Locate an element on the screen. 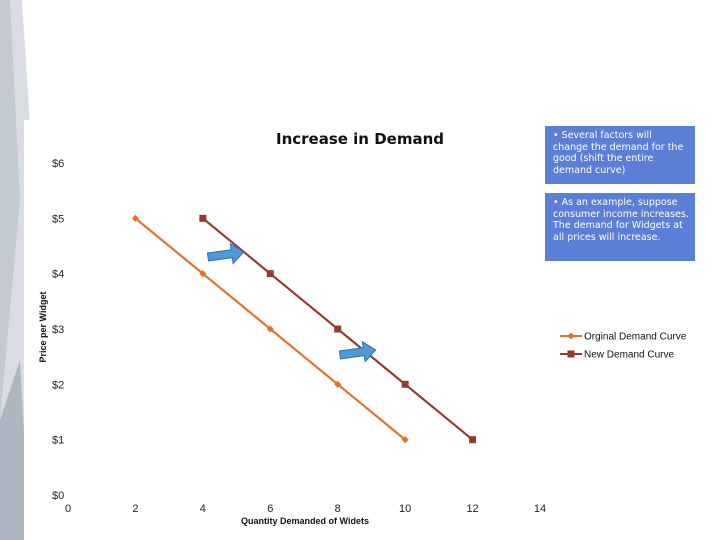 The height and width of the screenshot is (540, 720). y-tick-label: $0 is located at coordinates (58, 496).